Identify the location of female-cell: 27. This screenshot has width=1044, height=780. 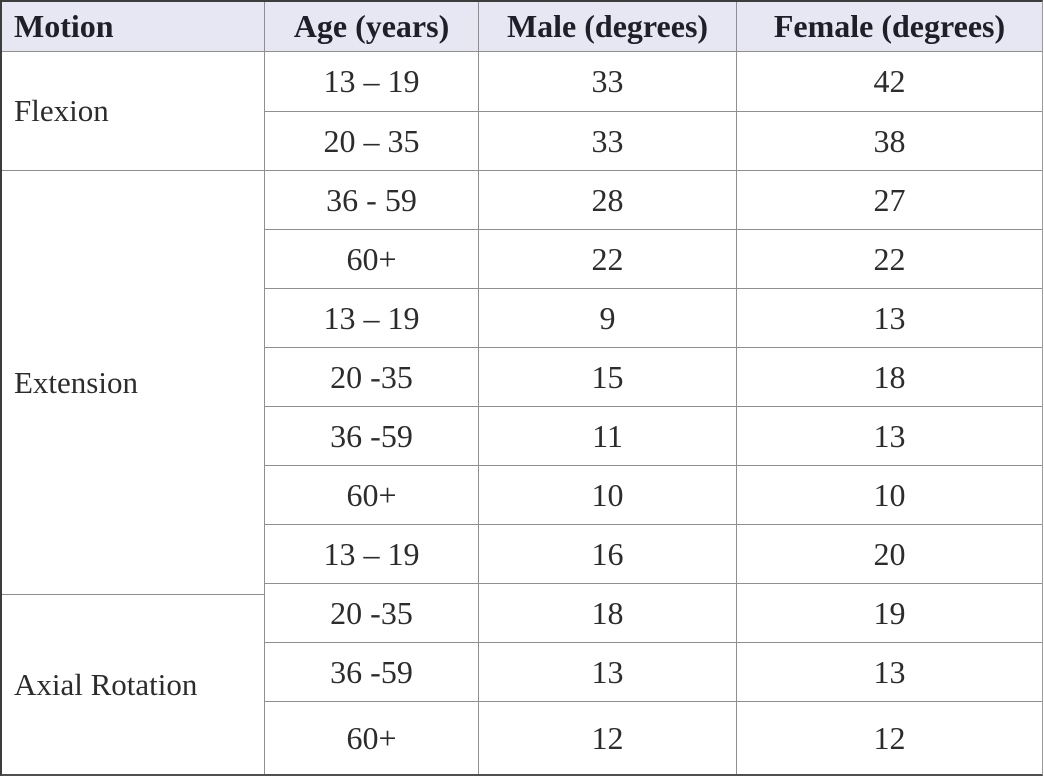
(889, 199).